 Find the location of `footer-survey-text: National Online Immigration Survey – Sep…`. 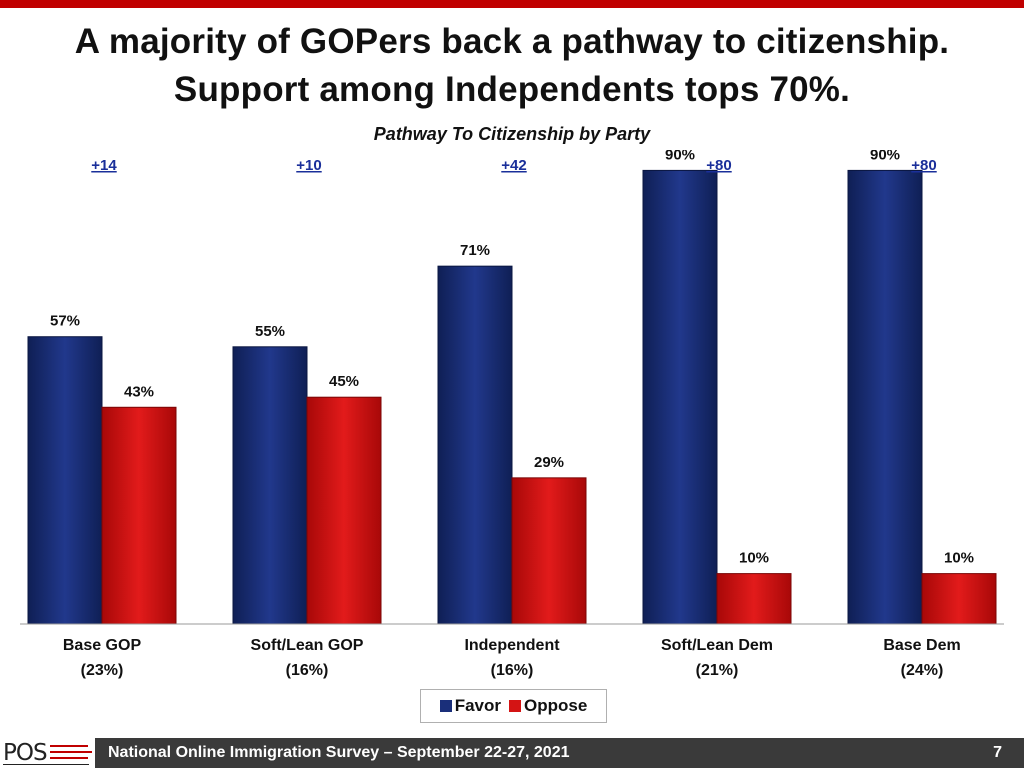

footer-survey-text: National Online Immigration Survey – Sep… is located at coordinates (339, 752).